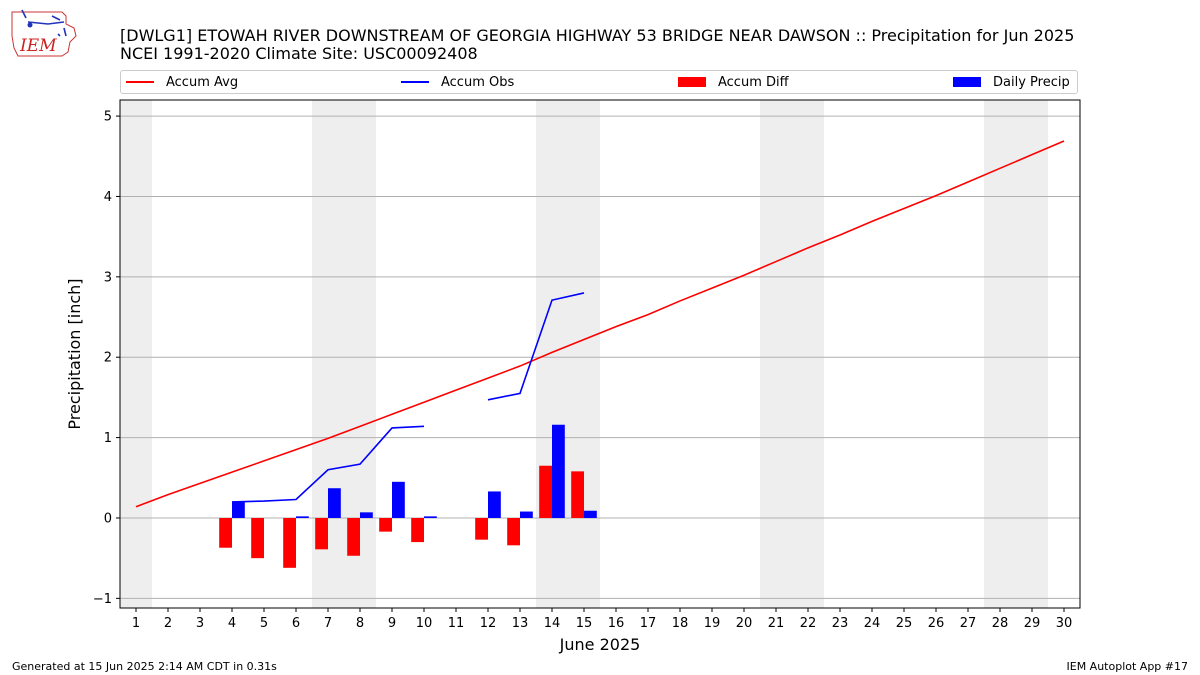 The image size is (1200, 675). What do you see at coordinates (936, 623) in the screenshot?
I see `x-tick-label: 26` at bounding box center [936, 623].